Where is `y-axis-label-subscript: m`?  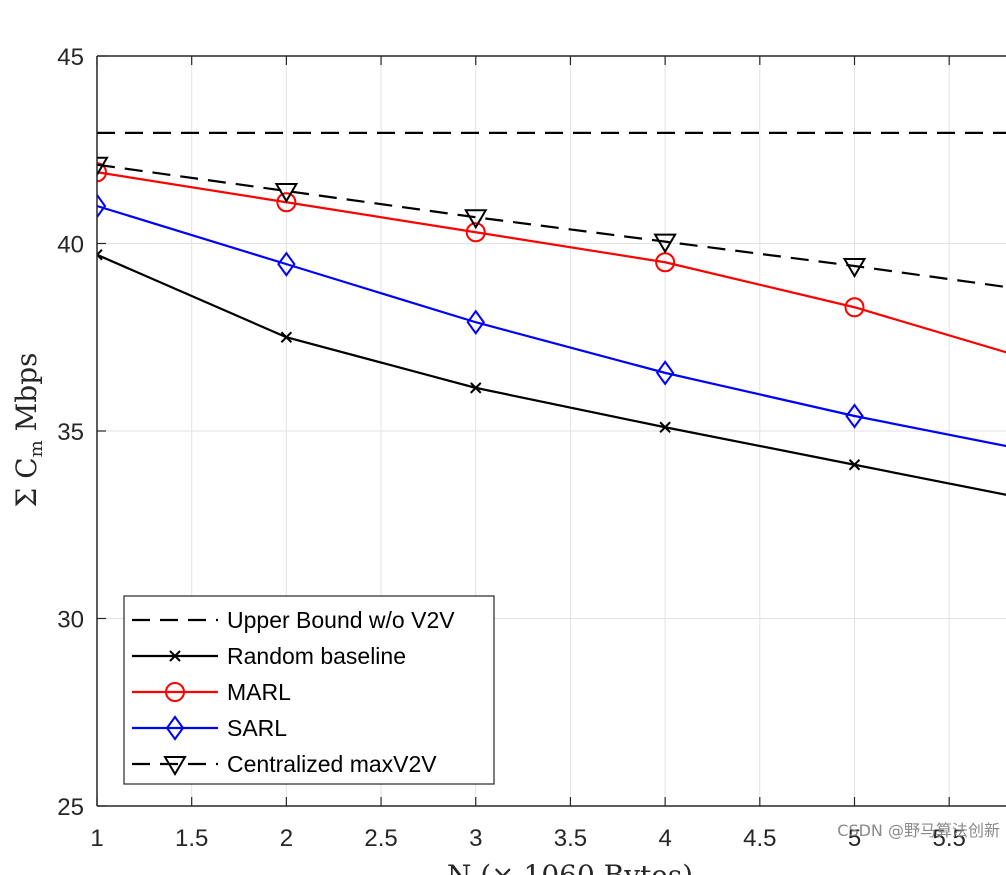
y-axis-label-subscript: m is located at coordinates (36, 448).